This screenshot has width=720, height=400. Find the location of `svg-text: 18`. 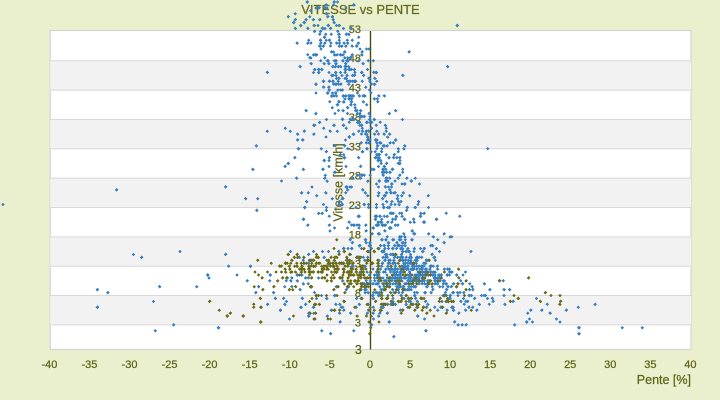

svg-text: 18 is located at coordinates (355, 235).